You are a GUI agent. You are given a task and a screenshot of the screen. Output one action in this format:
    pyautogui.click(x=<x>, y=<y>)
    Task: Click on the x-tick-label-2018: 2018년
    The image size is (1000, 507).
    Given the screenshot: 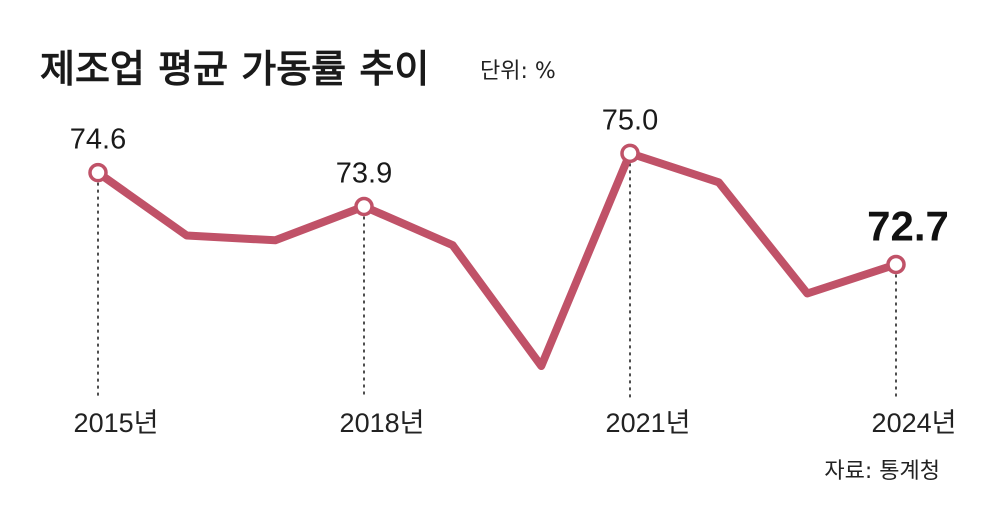 What is the action you would take?
    pyautogui.click(x=382, y=423)
    